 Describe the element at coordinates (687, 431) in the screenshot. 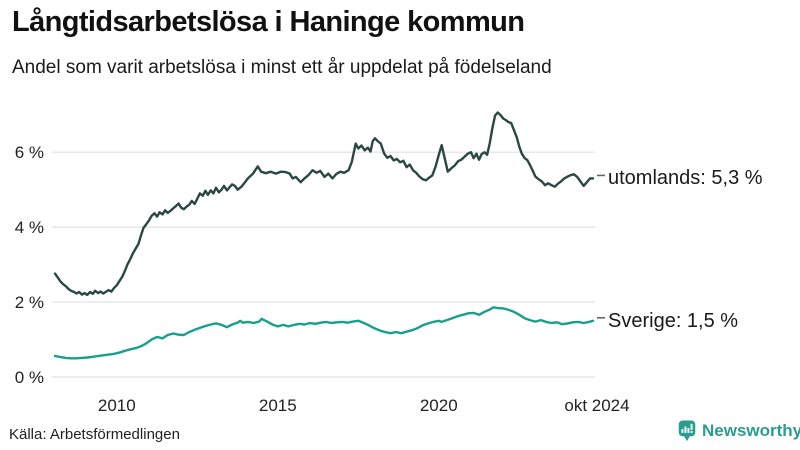

I see `newsworthy-logo-icon` at that location.